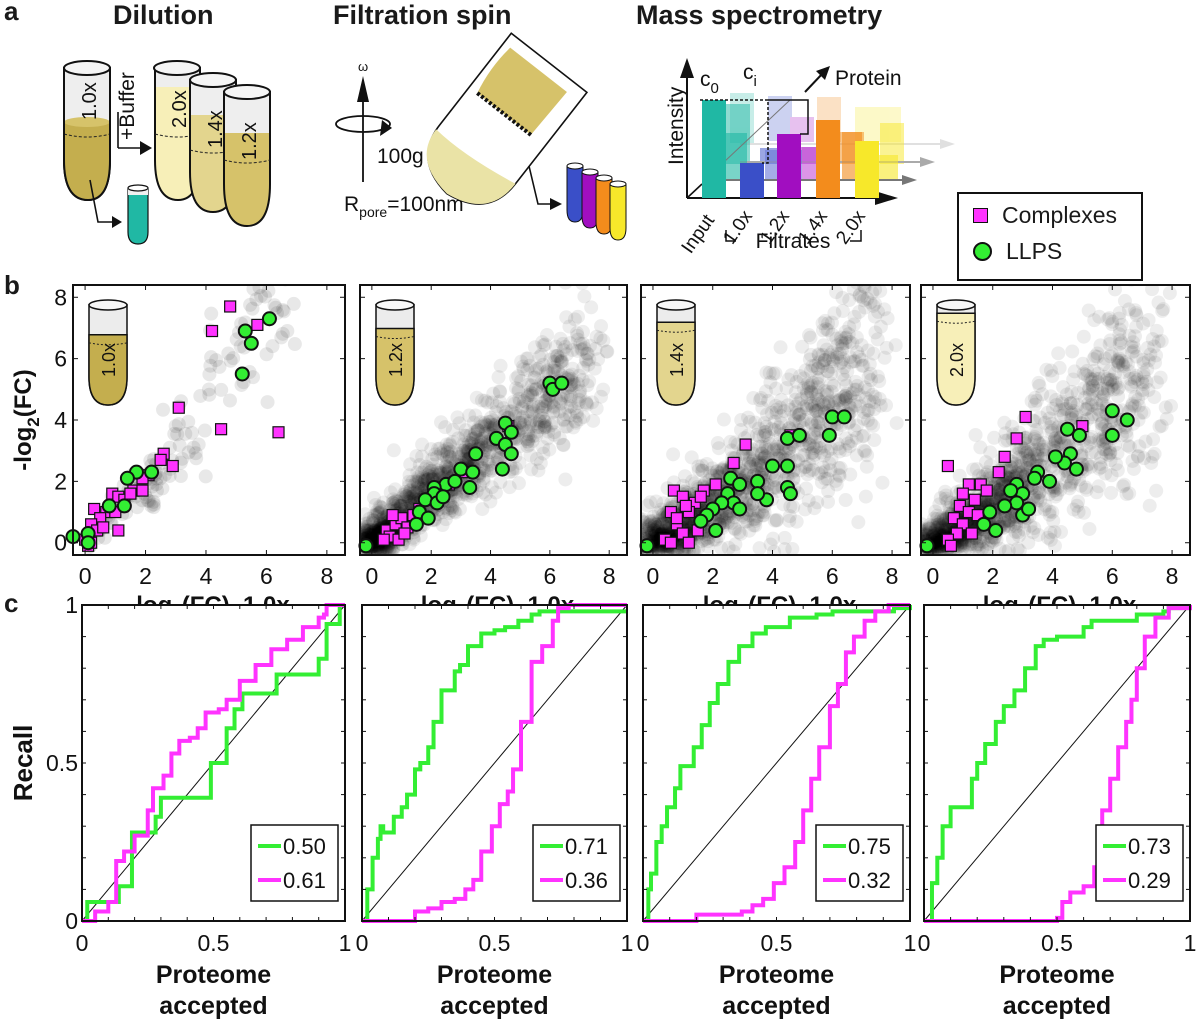 Image resolution: width=1200 pixels, height=1029 pixels. I want to click on x-tick-label: 8, so click(892, 576).